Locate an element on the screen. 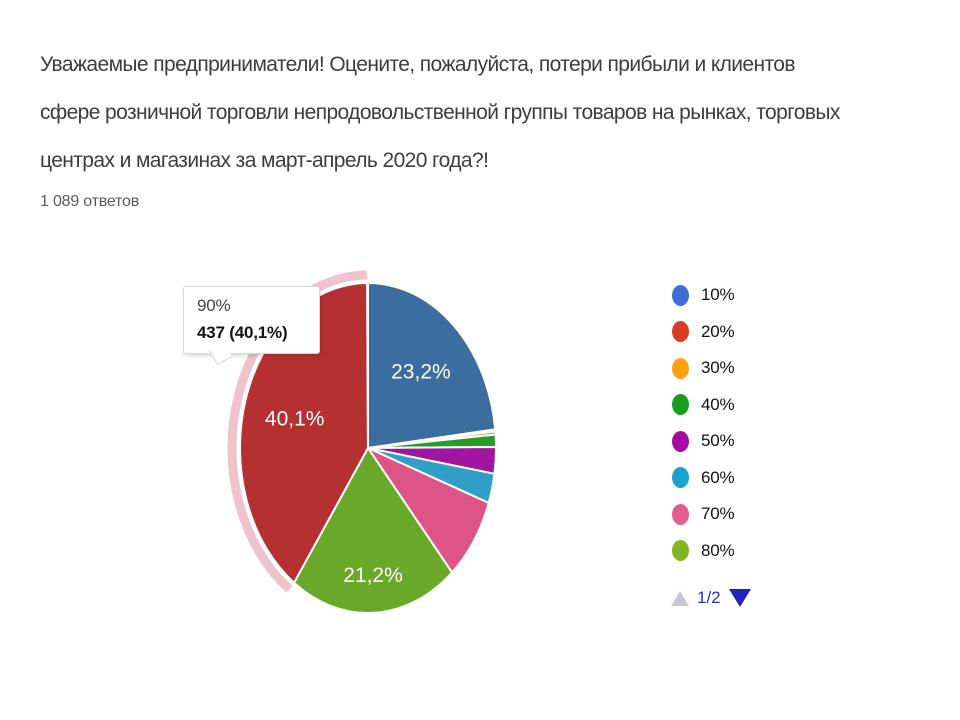 The height and width of the screenshot is (720, 960). chart-tooltip: 90% 437 (40,1%) is located at coordinates (251, 326).